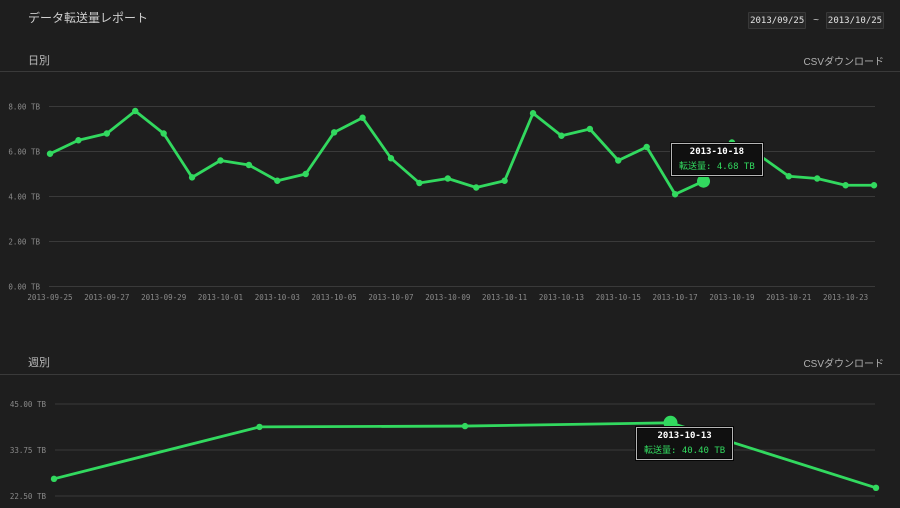  What do you see at coordinates (843, 62) in the screenshot?
I see `daily-csv-download-link: CSVダウンロード` at bounding box center [843, 62].